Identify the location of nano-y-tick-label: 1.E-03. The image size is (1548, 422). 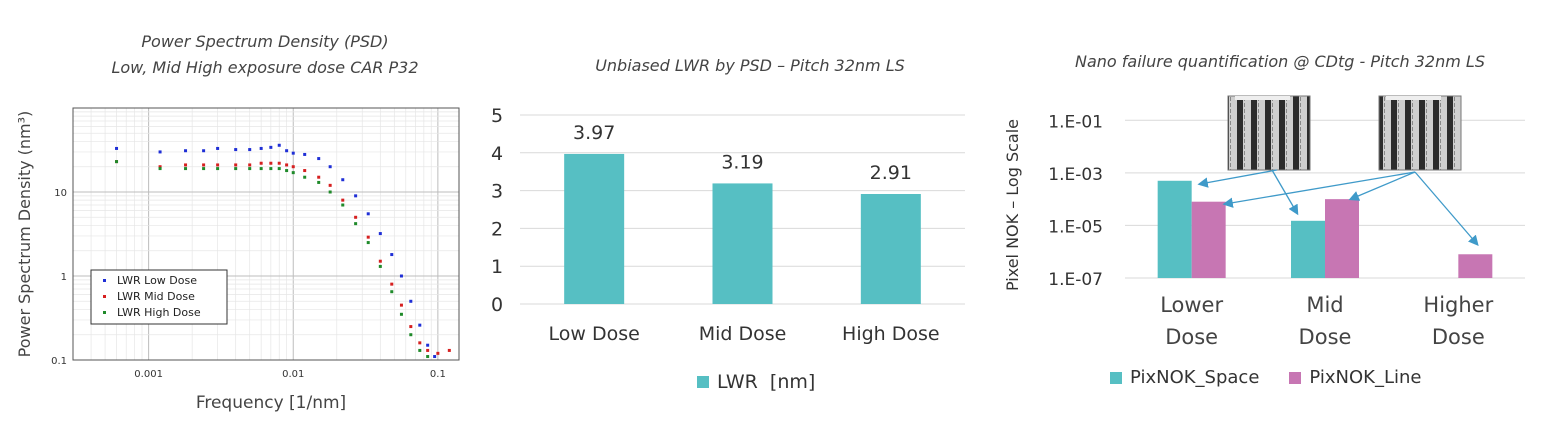
(1075, 175).